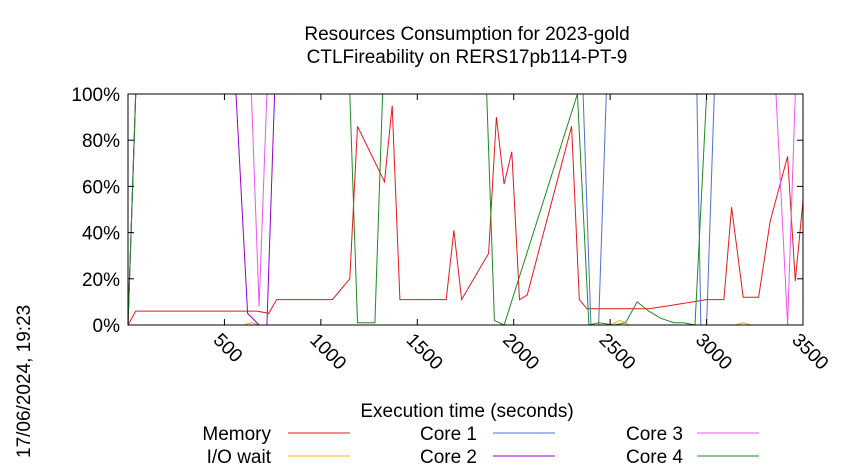 This screenshot has height=475, width=850. What do you see at coordinates (466, 34) in the screenshot?
I see `chart-title: Resources Consumption for 2023-gold` at bounding box center [466, 34].